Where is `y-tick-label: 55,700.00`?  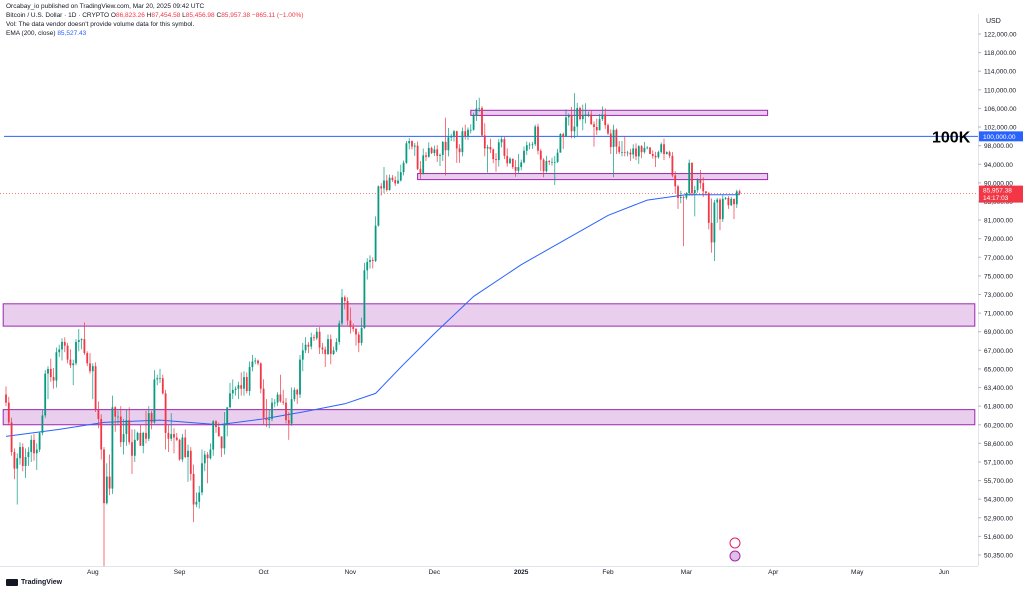 y-tick-label: 55,700.00 is located at coordinates (998, 481).